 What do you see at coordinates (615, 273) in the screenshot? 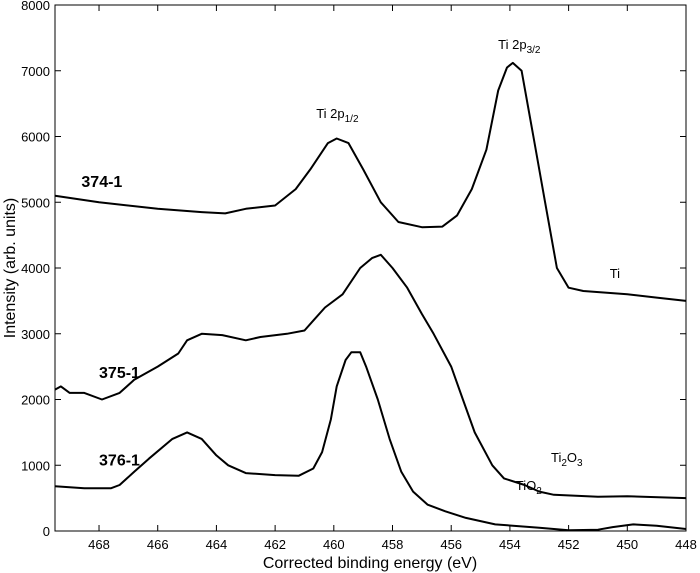
I see `annotation-label: Ti` at bounding box center [615, 273].